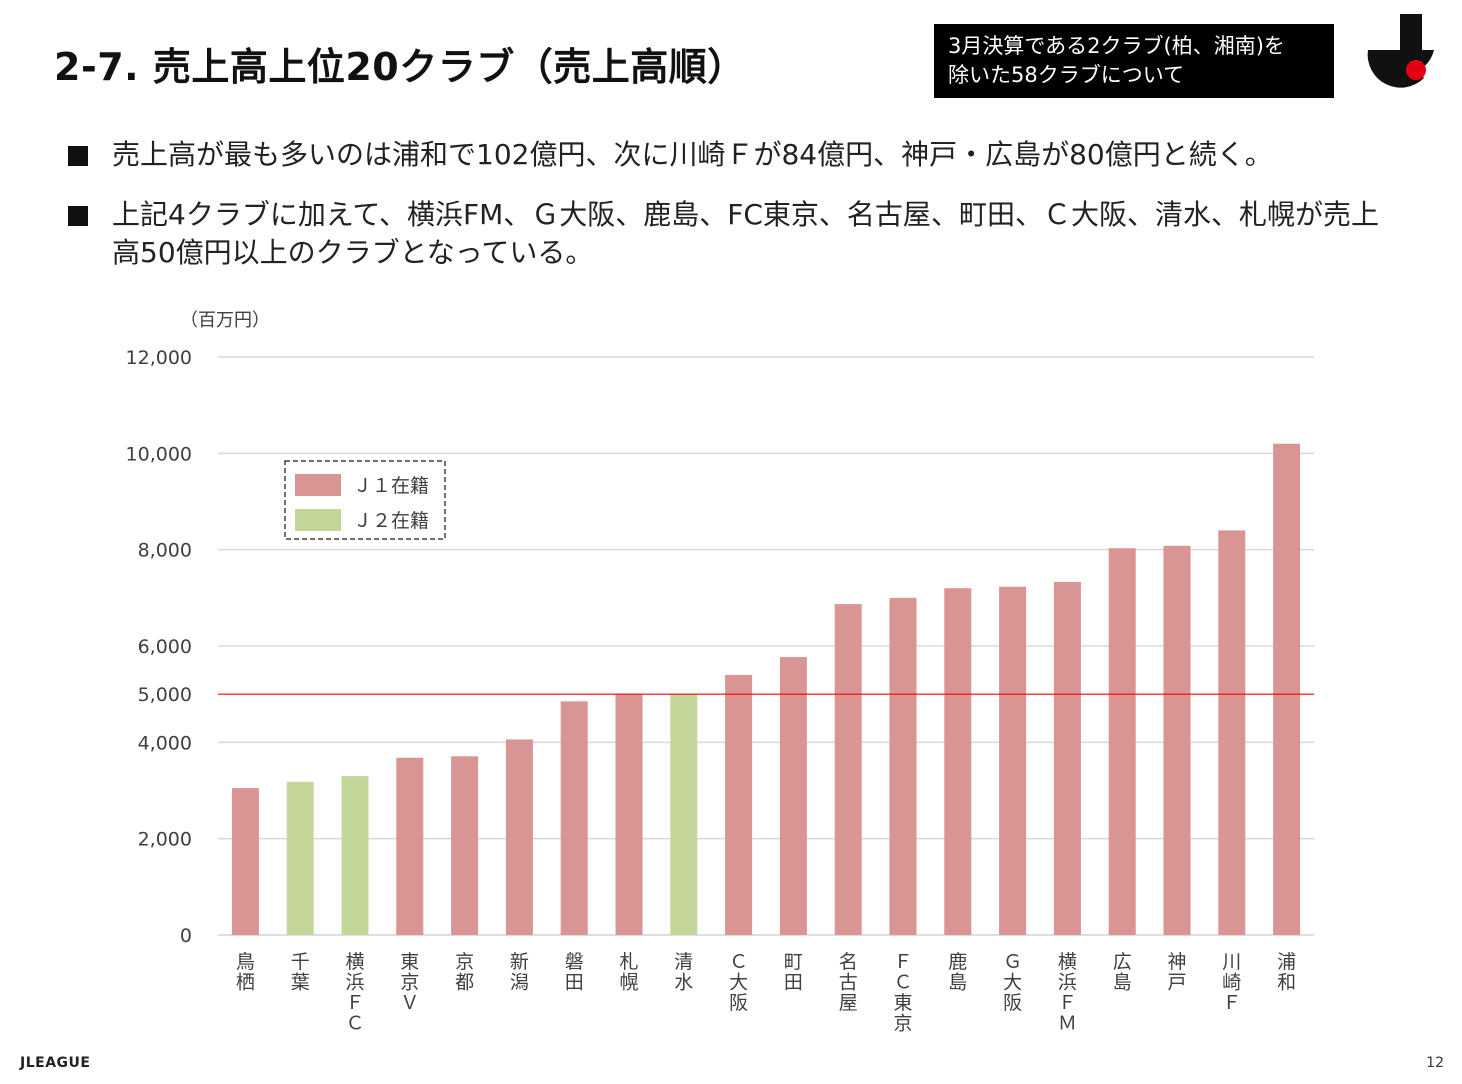 The height and width of the screenshot is (1084, 1462). What do you see at coordinates (159, 358) in the screenshot?
I see `y-tick-label: 12,000` at bounding box center [159, 358].